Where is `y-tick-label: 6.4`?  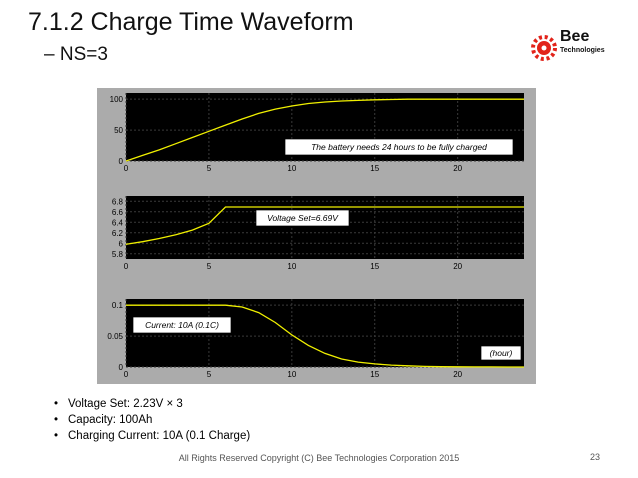 y-tick-label: 6.4 is located at coordinates (118, 222).